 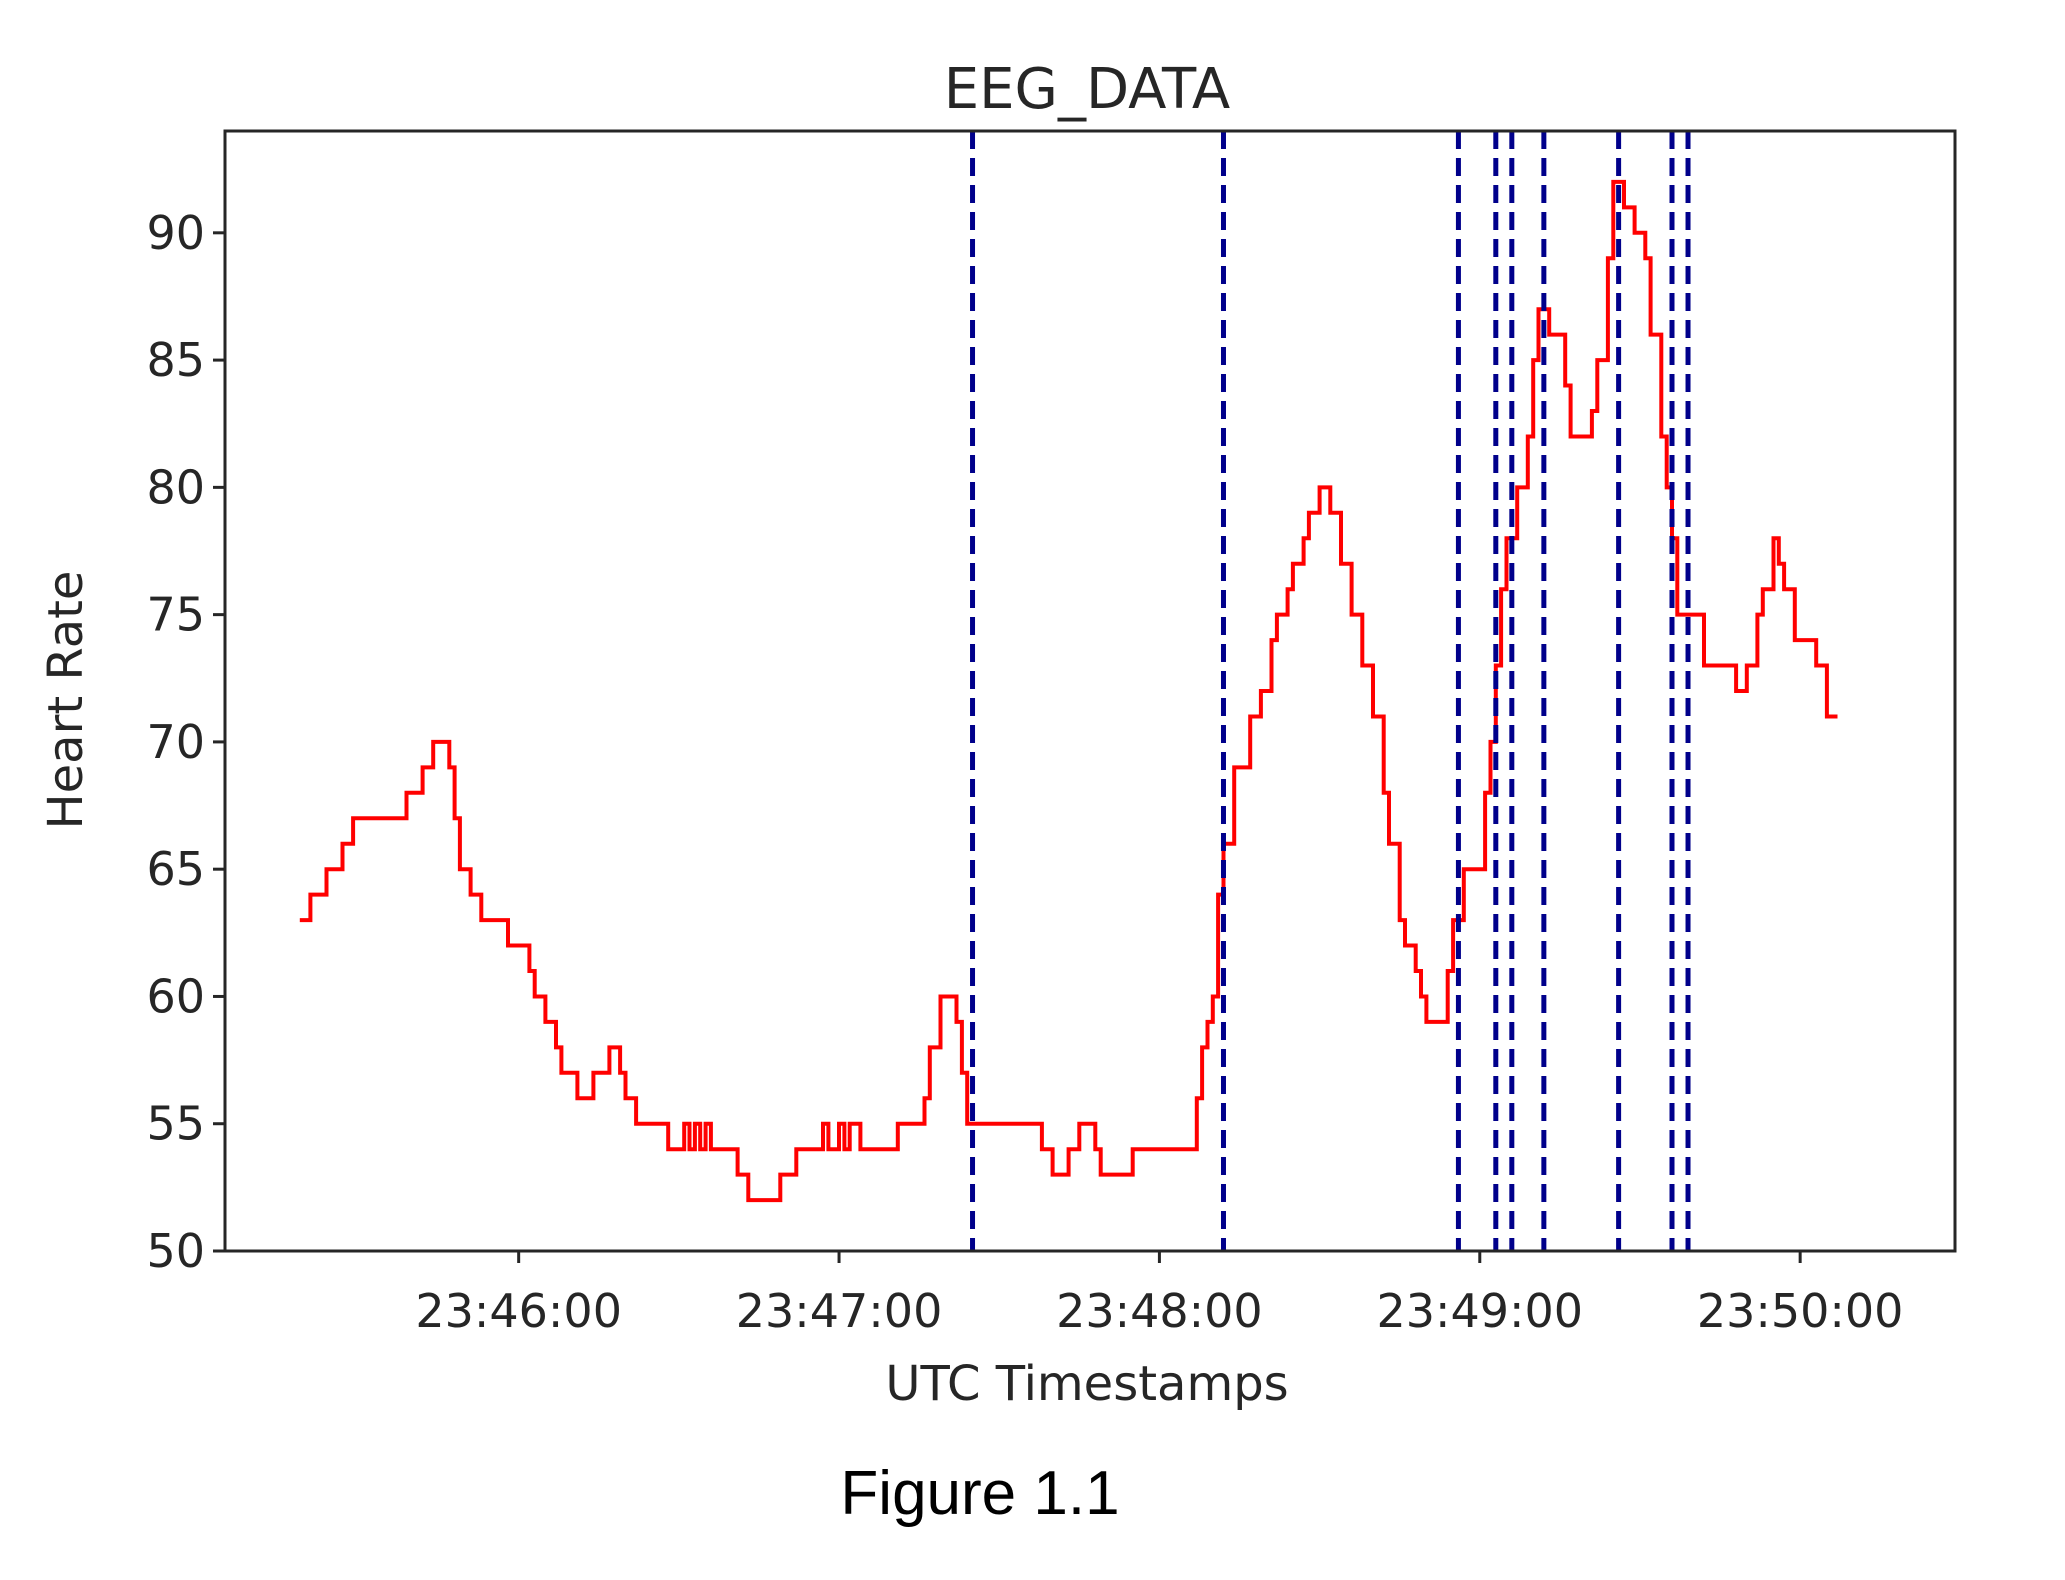 What do you see at coordinates (175, 996) in the screenshot?
I see `y-tick-label-2: 60` at bounding box center [175, 996].